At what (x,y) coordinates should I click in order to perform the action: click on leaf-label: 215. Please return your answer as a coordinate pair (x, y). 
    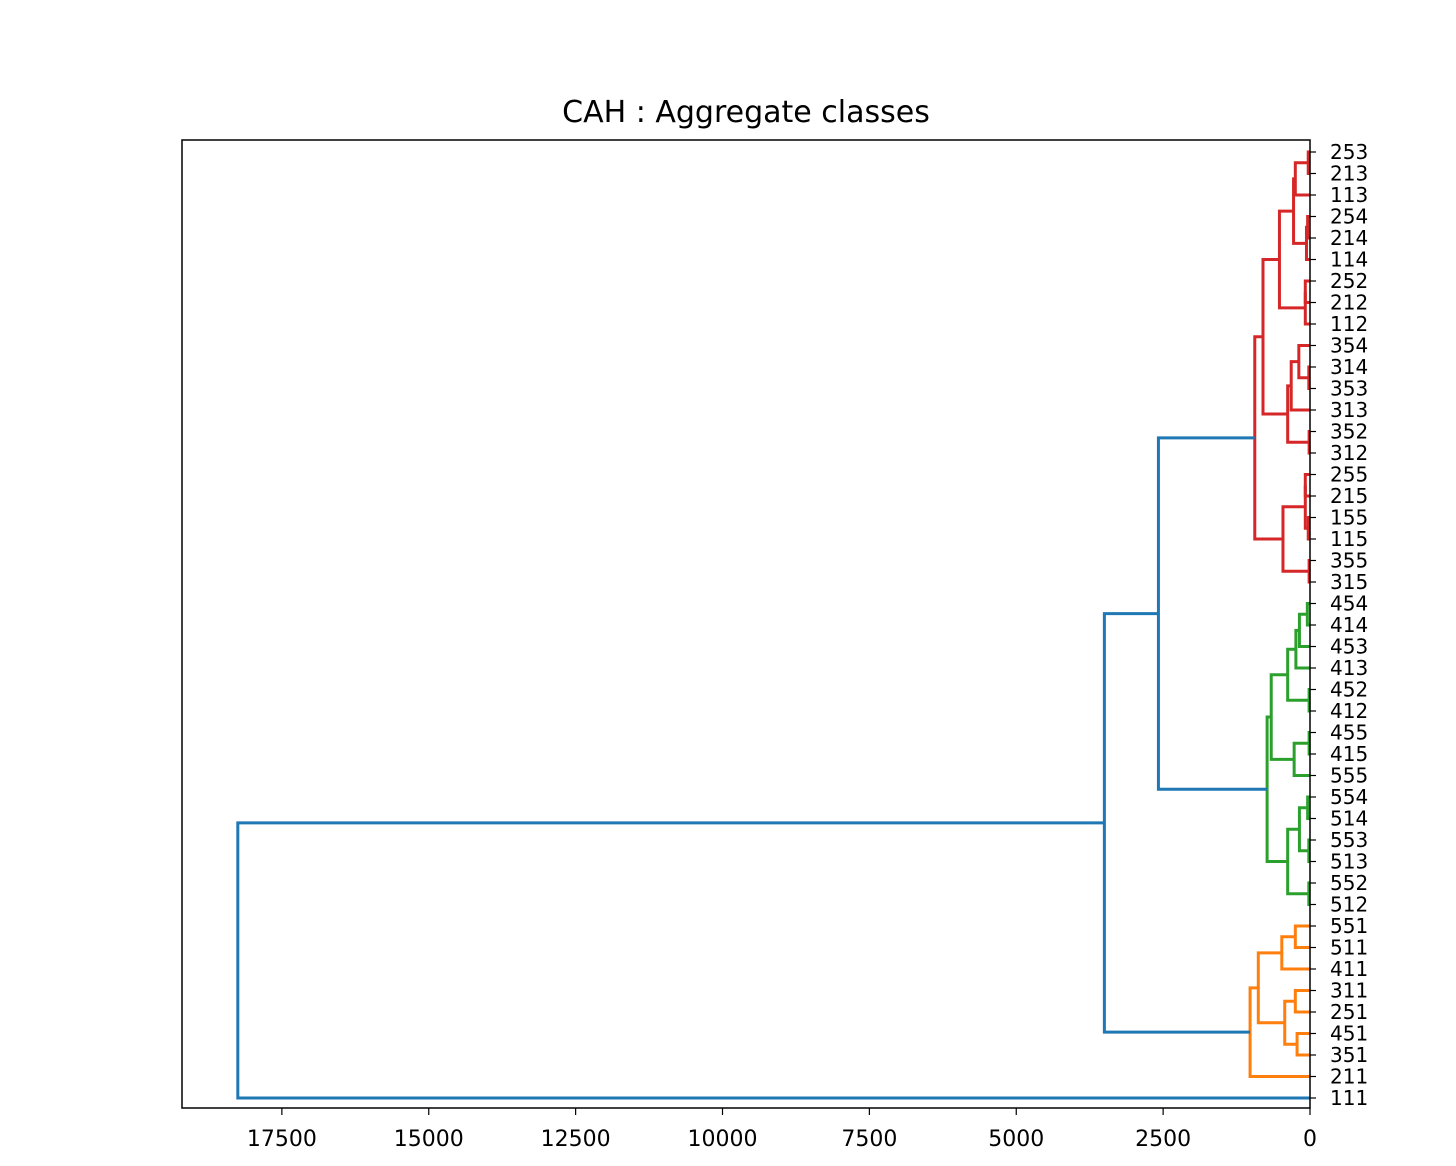
    Looking at the image, I should click on (1349, 496).